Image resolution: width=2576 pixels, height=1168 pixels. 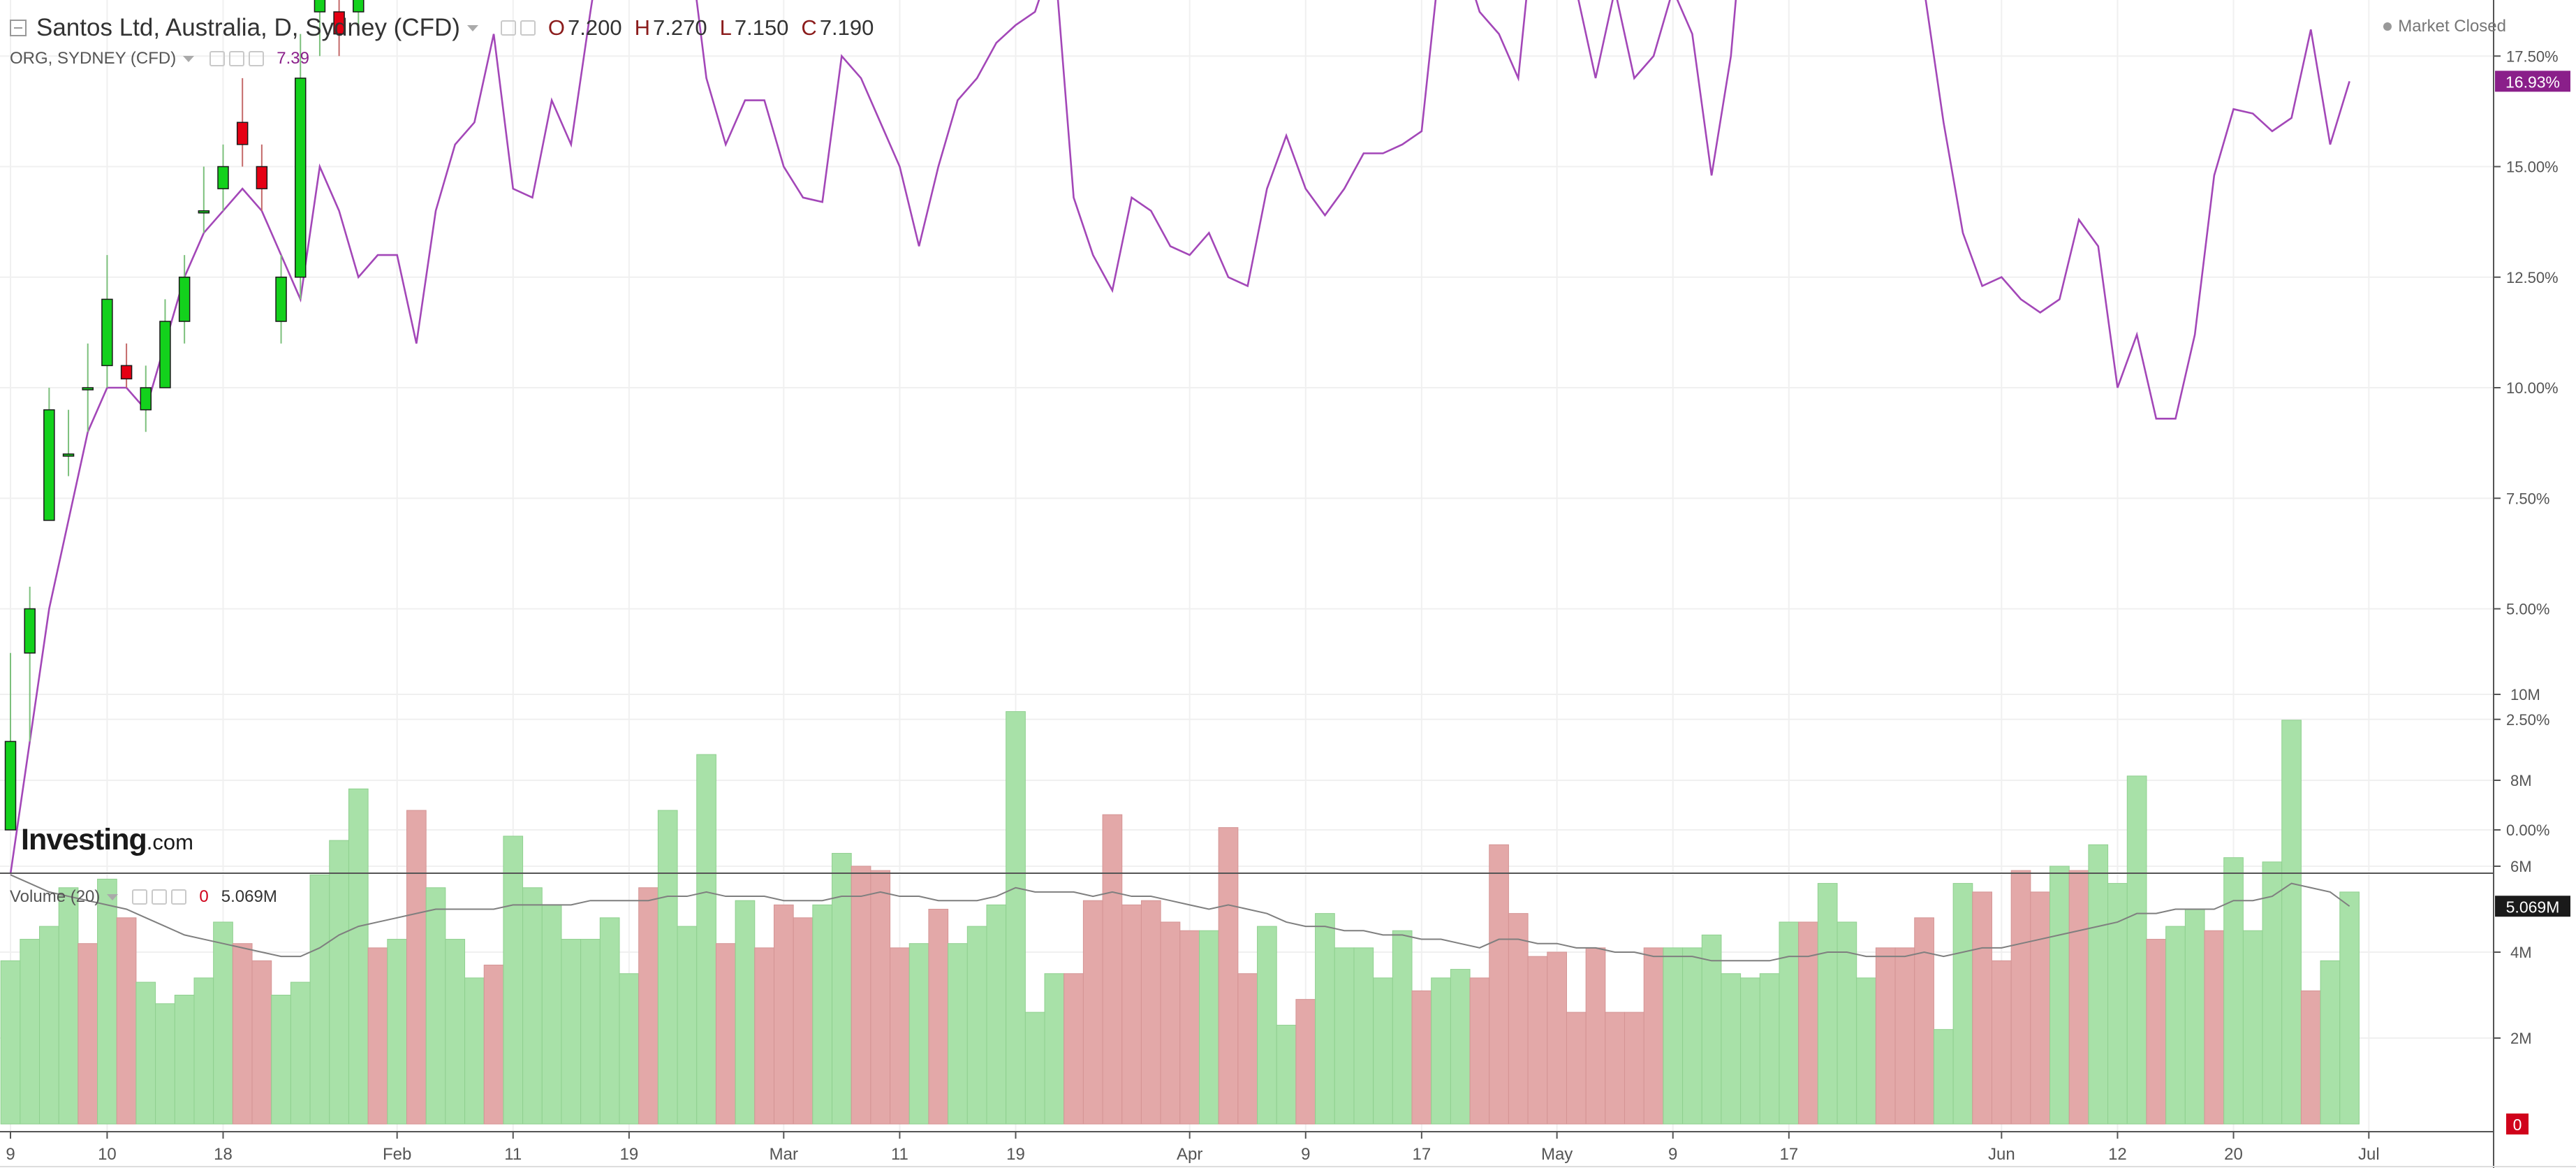 What do you see at coordinates (55, 896) in the screenshot?
I see `volume-study-label: Volume (20)` at bounding box center [55, 896].